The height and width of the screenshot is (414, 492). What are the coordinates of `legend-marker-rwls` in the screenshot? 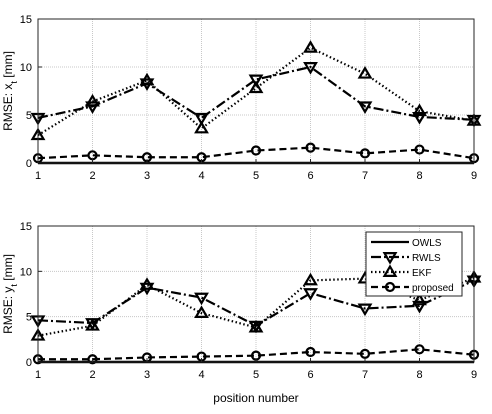 It's located at (390, 258).